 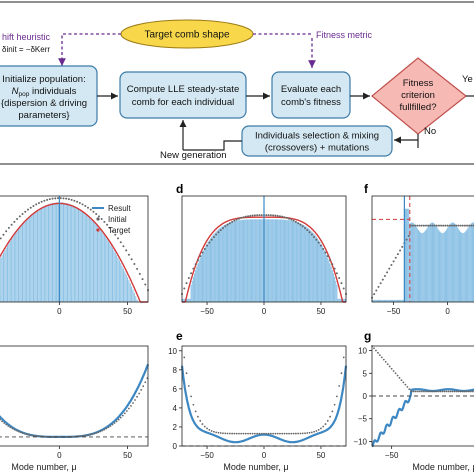 I want to click on panel-e-ytick-label: 10, so click(x=172, y=351).